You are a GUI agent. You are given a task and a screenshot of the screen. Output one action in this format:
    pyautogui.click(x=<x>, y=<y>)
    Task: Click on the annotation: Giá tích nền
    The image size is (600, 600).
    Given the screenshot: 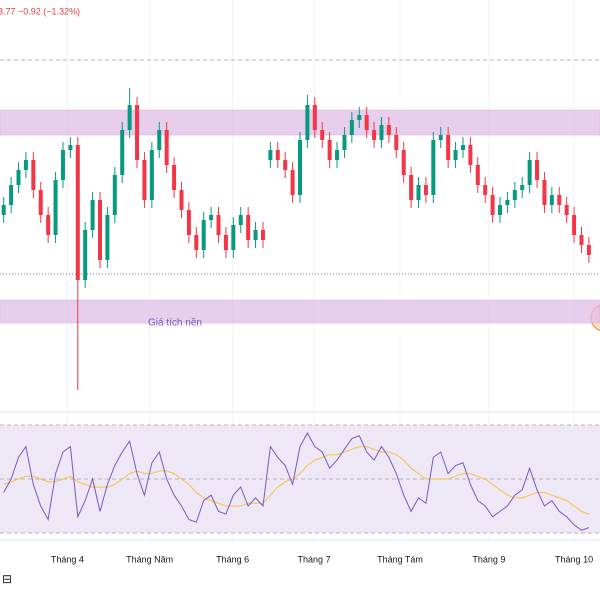 What is the action you would take?
    pyautogui.click(x=175, y=323)
    